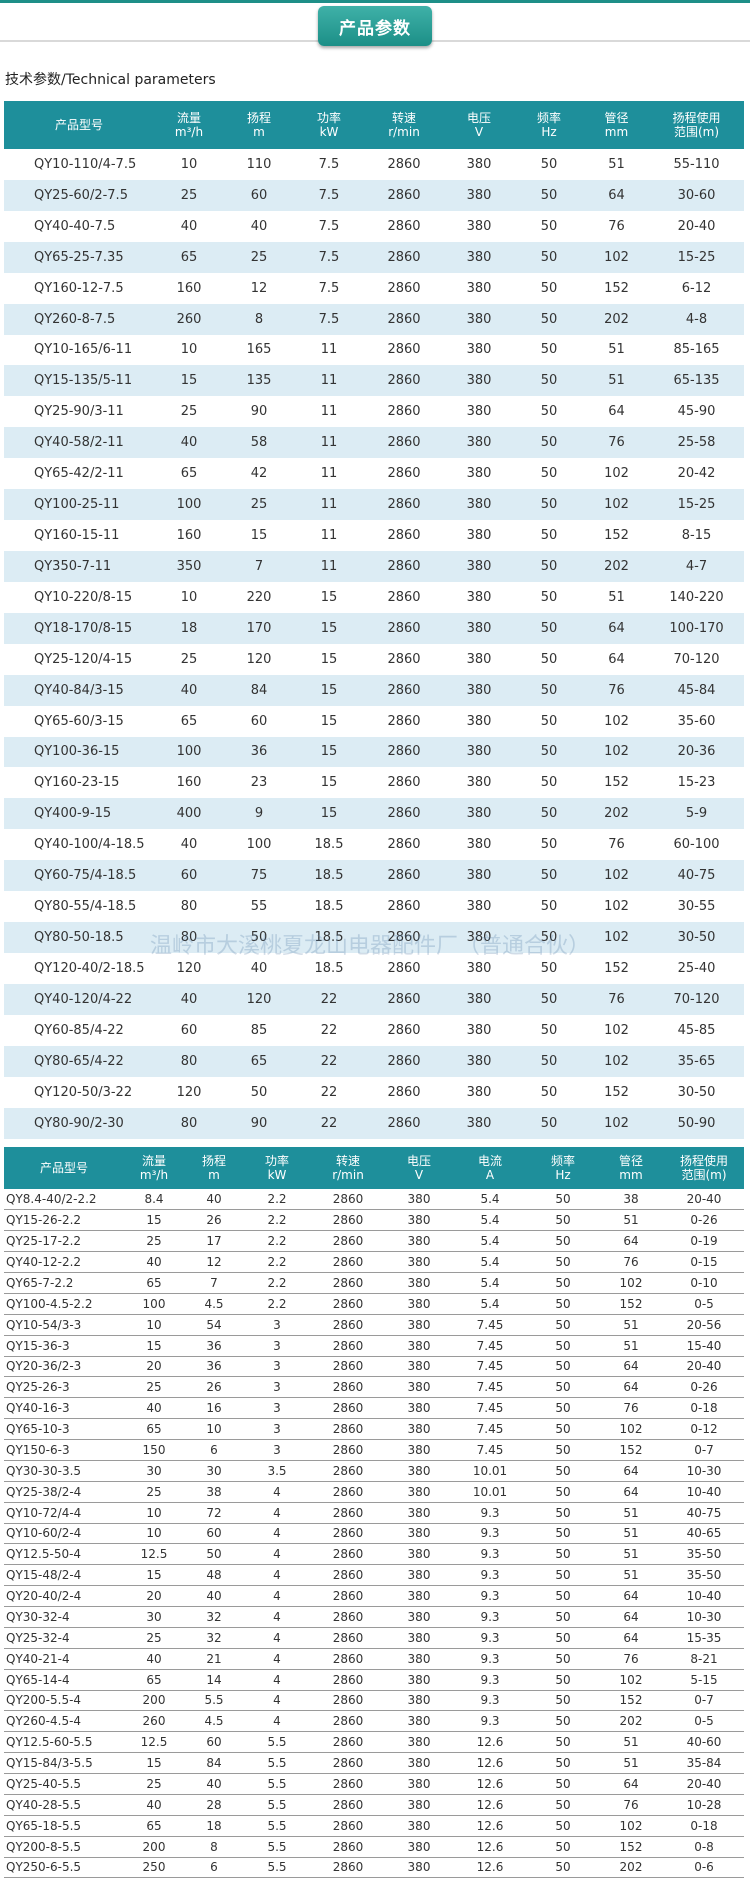  Describe the element at coordinates (704, 1847) in the screenshot. I see `table-cell: 0-8` at that location.